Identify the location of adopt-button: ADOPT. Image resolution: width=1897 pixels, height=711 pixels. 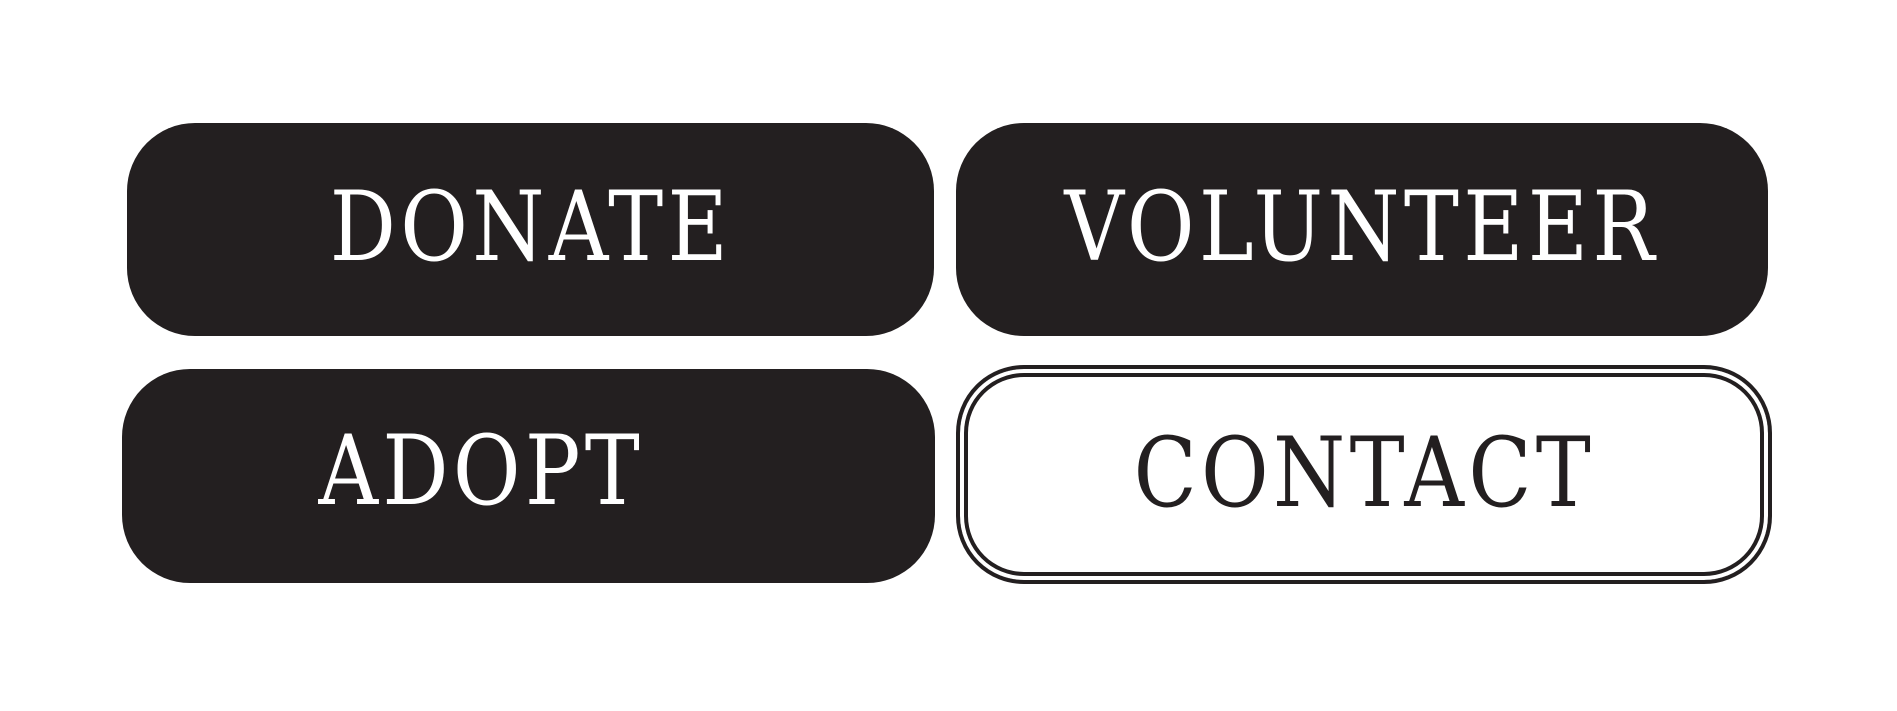
(528, 476).